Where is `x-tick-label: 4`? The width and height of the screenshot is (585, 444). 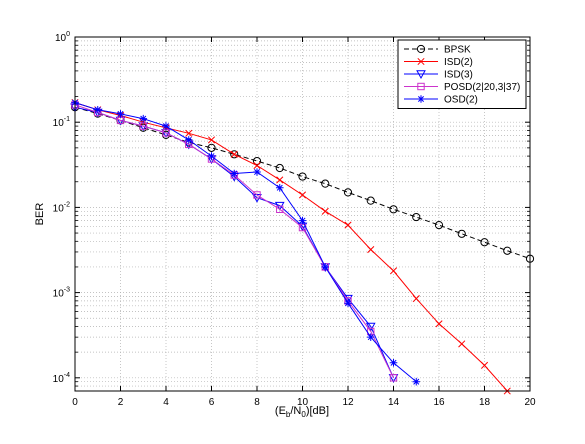 x-tick-label: 4 is located at coordinates (166, 402).